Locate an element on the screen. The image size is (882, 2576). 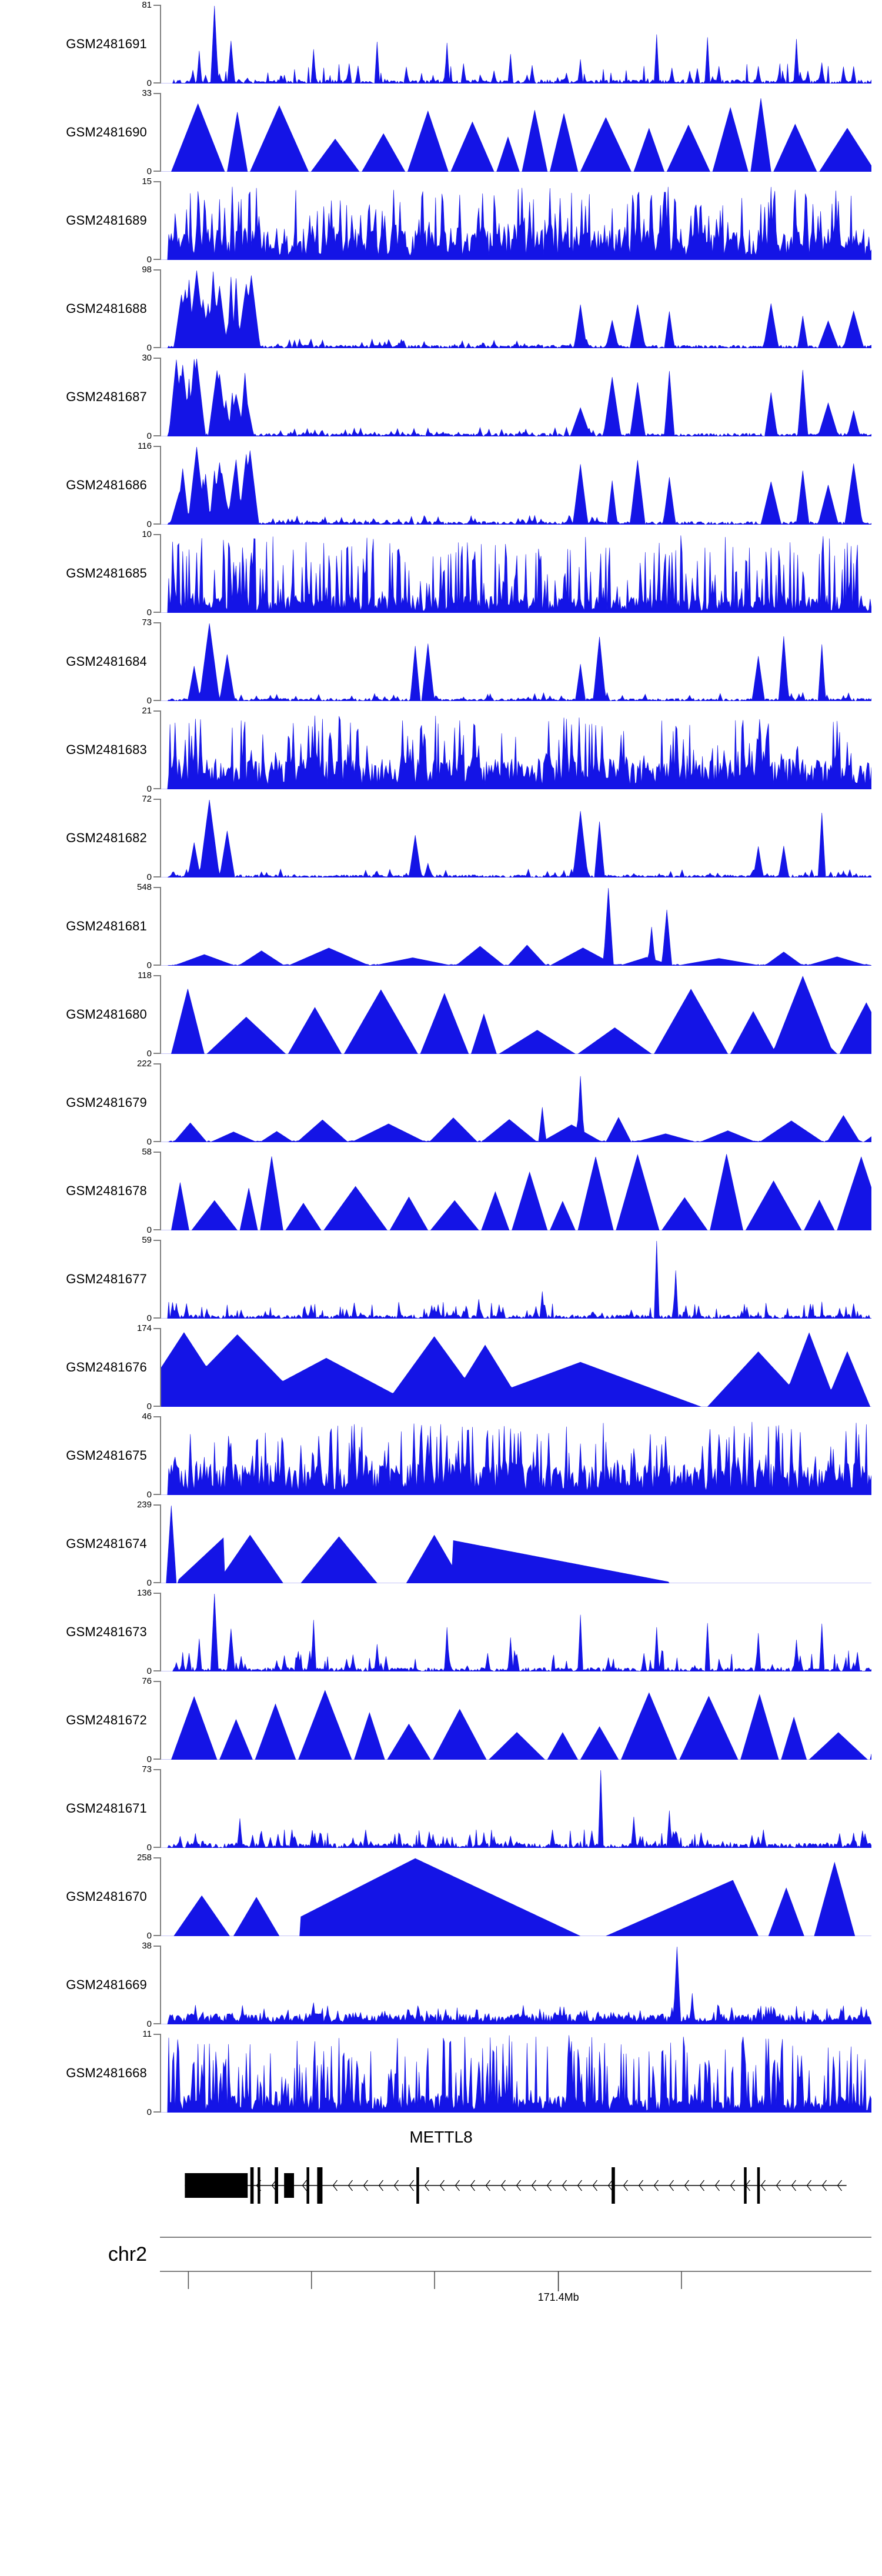
track-plot-area: 258 0 is located at coordinates (504, 1896).